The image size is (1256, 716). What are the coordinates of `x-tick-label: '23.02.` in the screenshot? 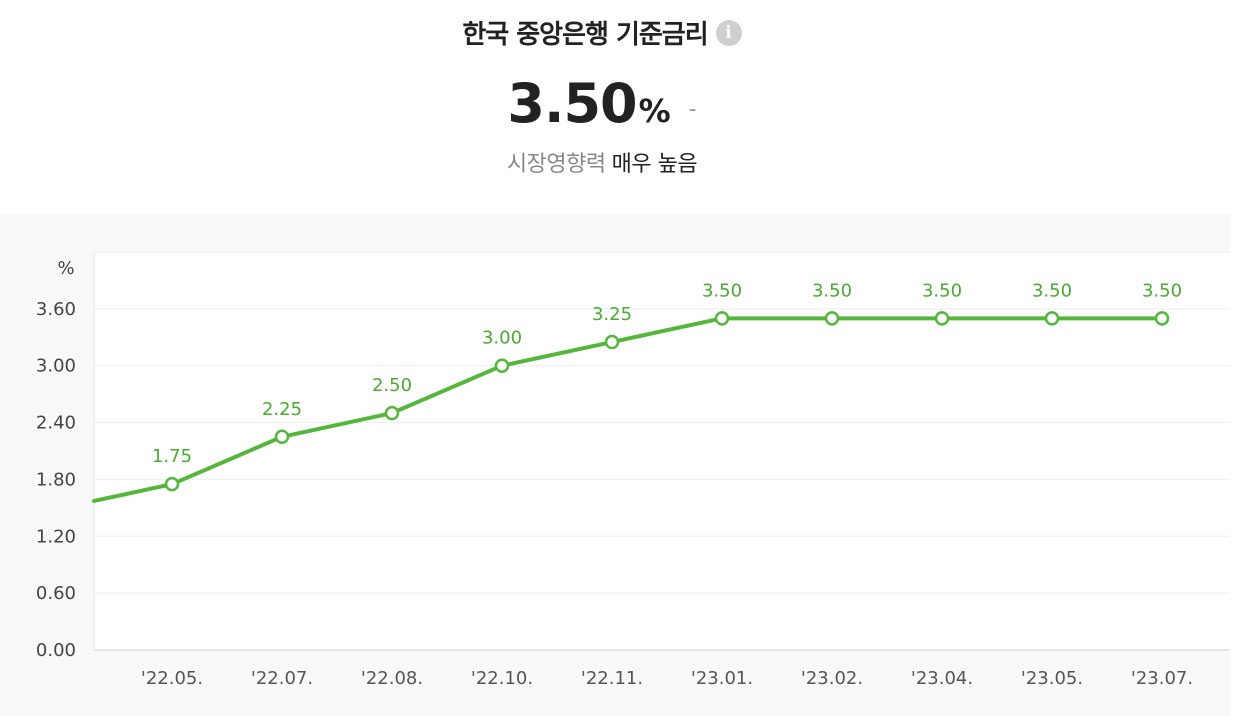 It's located at (832, 678).